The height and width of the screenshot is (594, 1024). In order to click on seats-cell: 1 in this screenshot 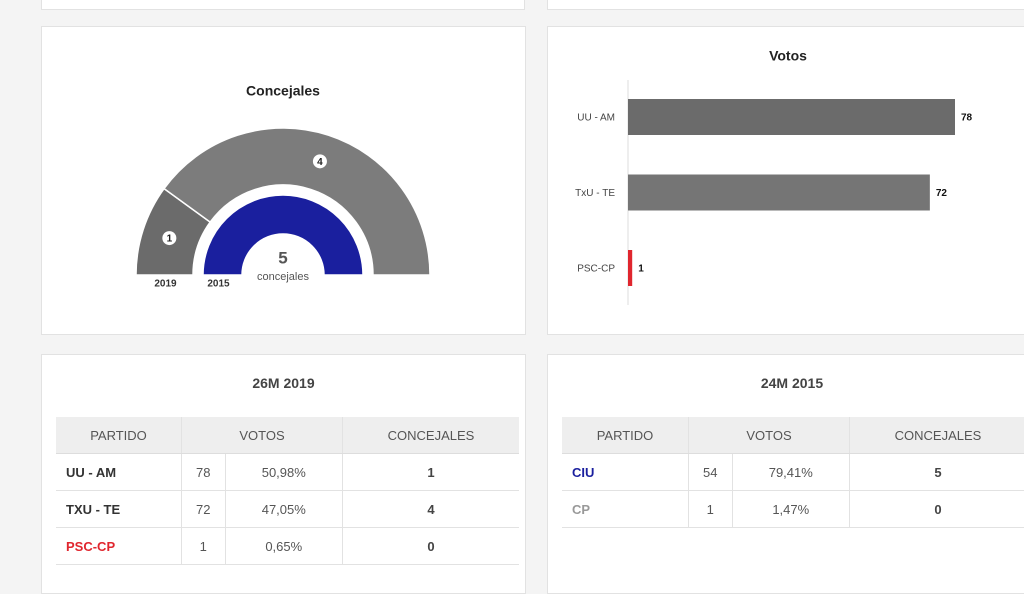, I will do `click(431, 472)`.